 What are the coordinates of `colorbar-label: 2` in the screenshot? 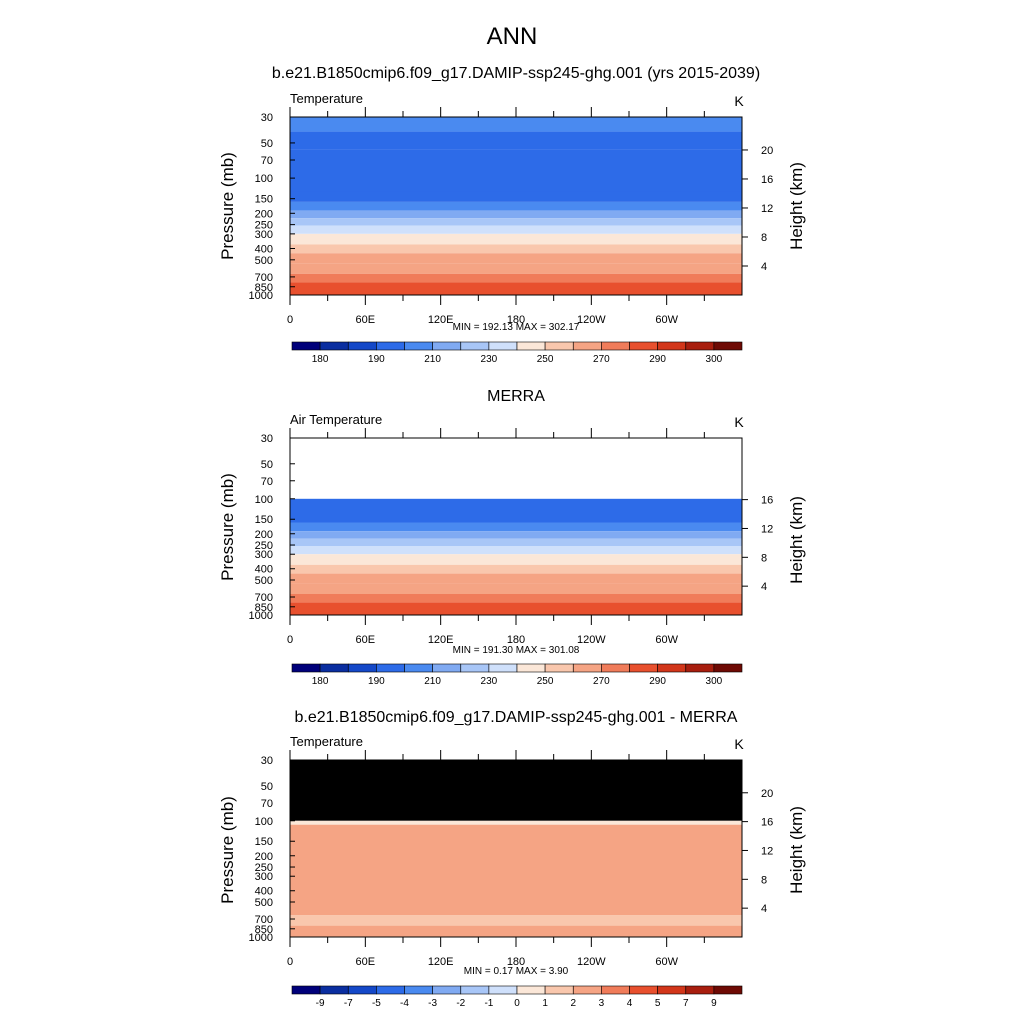 It's located at (574, 1003).